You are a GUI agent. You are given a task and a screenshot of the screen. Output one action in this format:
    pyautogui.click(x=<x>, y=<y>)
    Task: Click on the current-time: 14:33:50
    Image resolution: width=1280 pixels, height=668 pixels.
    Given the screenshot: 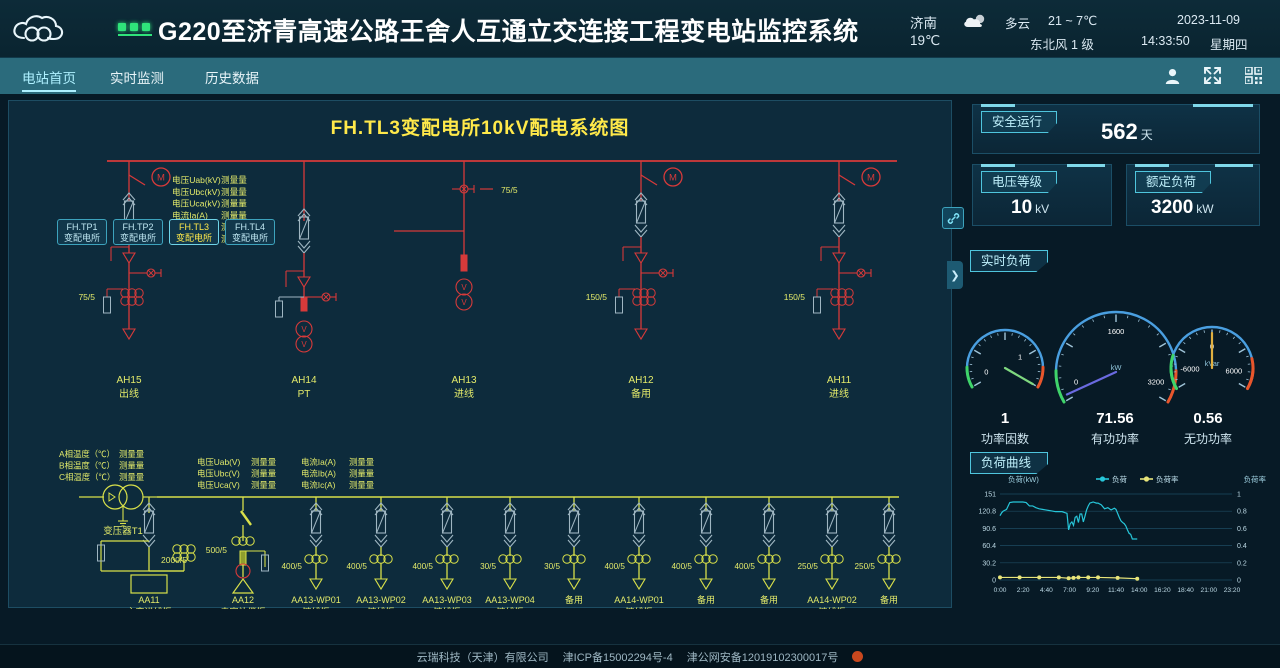 What is the action you would take?
    pyautogui.click(x=1165, y=41)
    